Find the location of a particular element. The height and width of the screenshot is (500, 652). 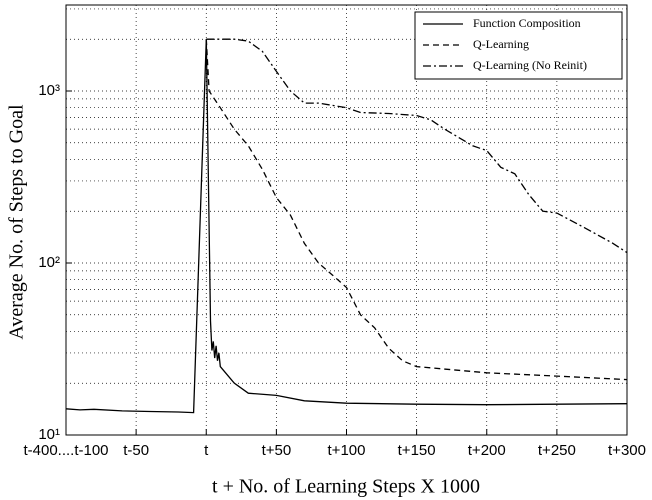

y-tick-label: 10³ is located at coordinates (49, 90).